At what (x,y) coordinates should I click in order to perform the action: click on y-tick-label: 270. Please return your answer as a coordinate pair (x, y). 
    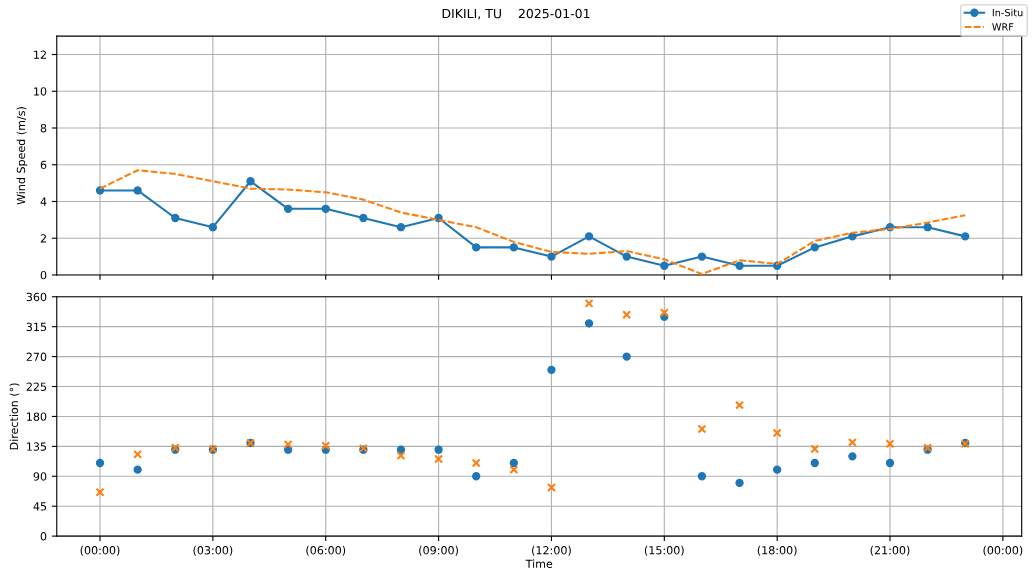
    Looking at the image, I should click on (36, 356).